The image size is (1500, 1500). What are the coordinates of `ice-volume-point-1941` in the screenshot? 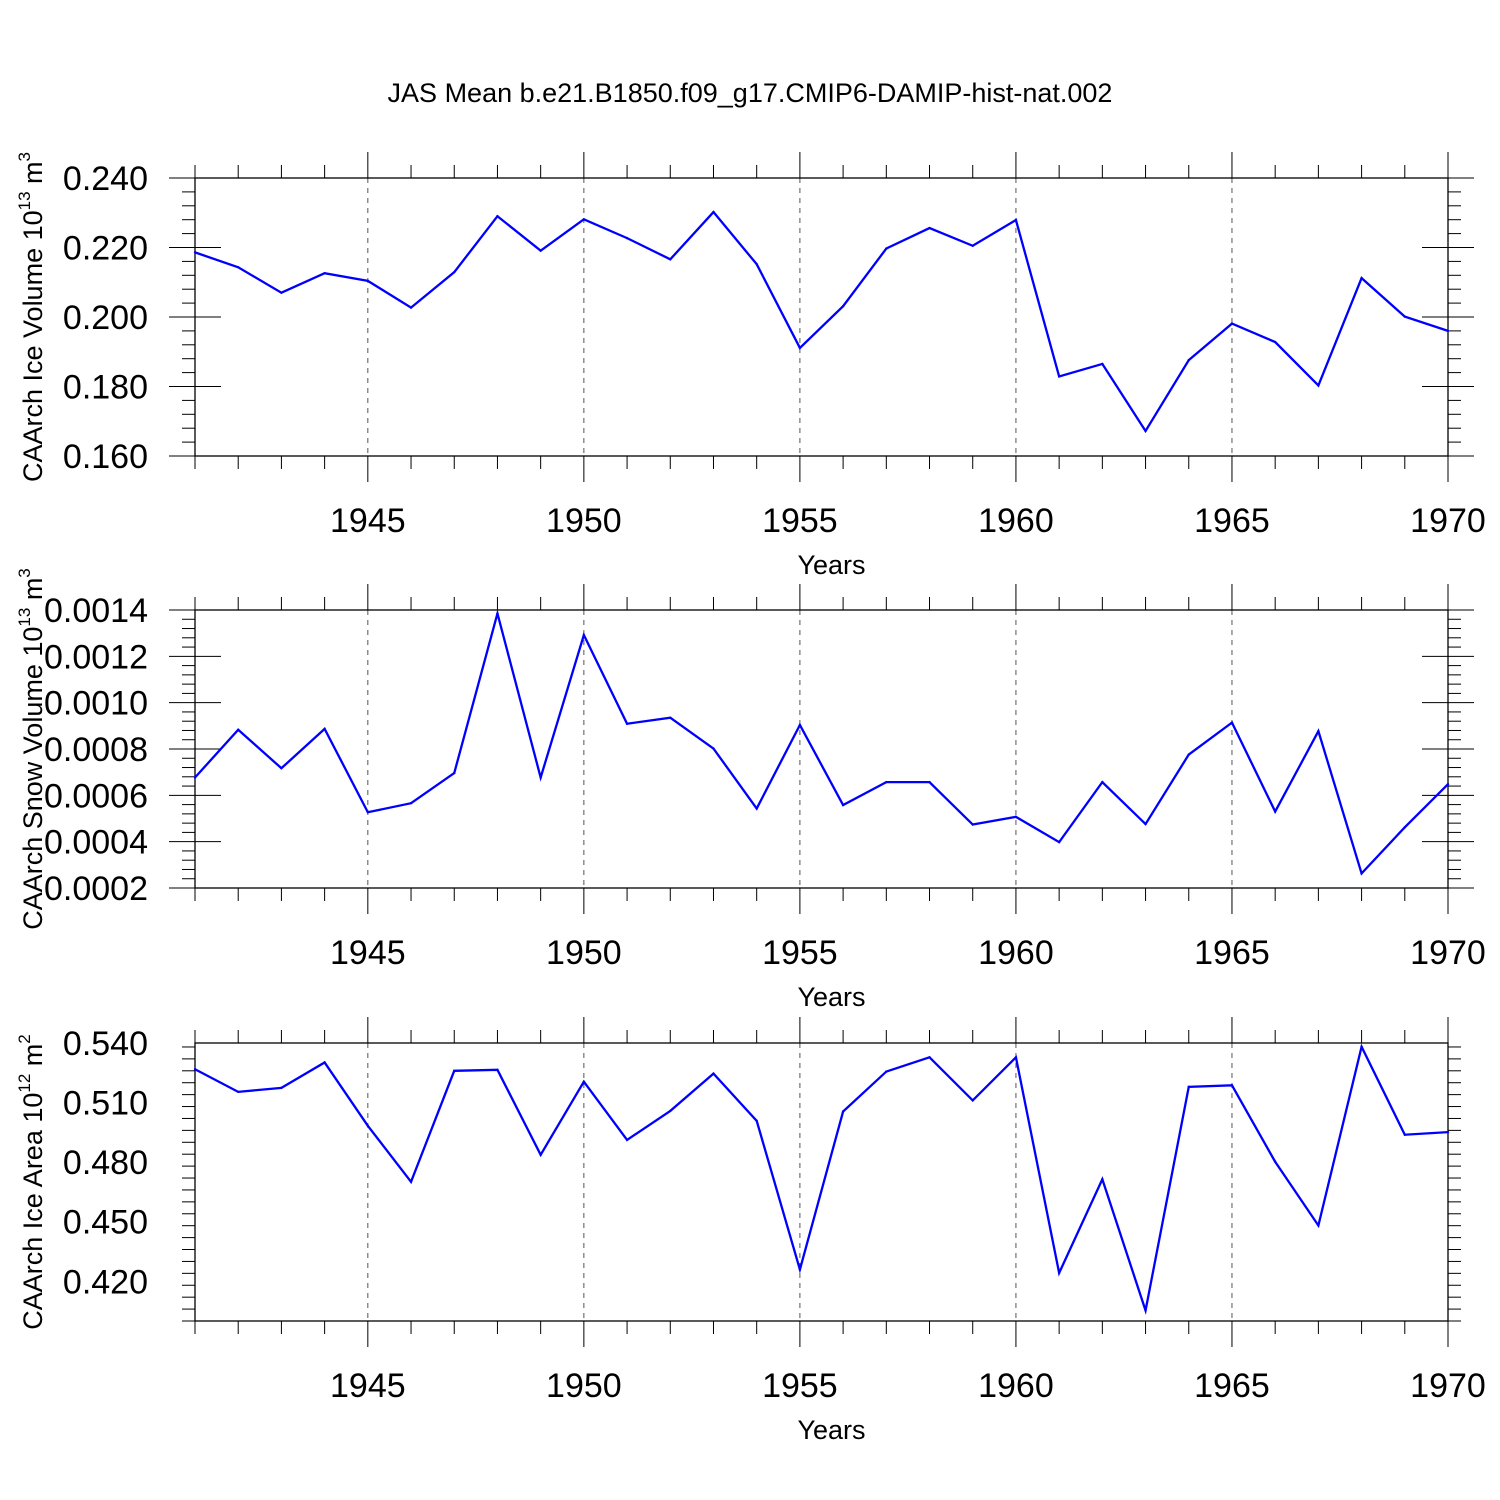 It's located at (195, 252).